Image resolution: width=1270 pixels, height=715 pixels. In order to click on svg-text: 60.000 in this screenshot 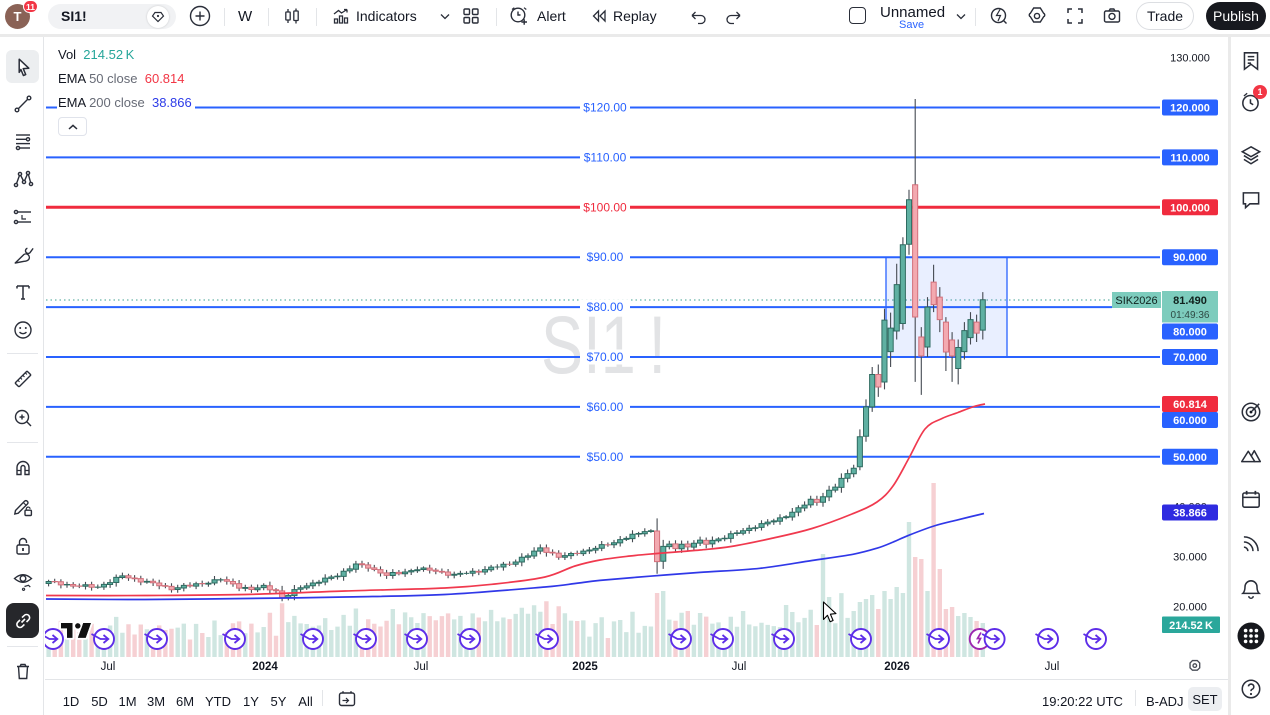, I will do `click(1190, 421)`.